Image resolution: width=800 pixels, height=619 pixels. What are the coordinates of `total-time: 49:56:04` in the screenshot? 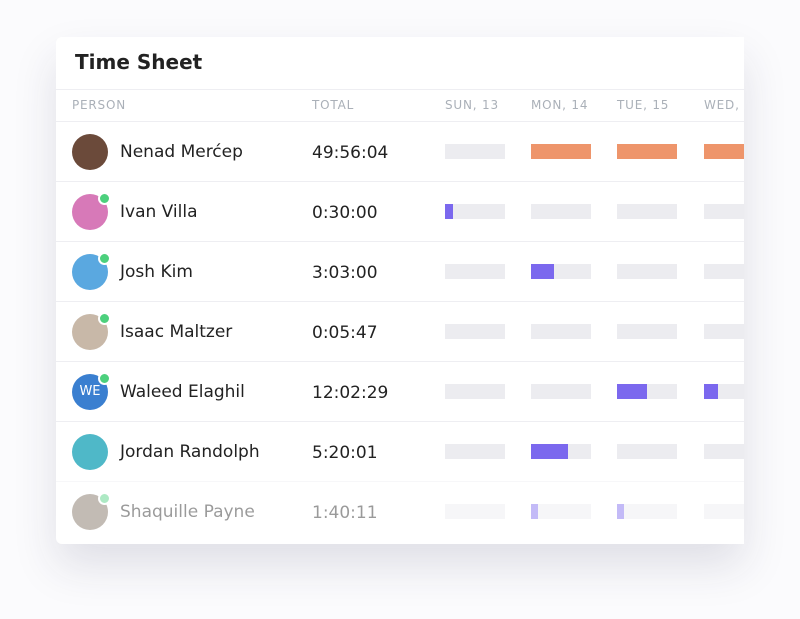 It's located at (350, 153).